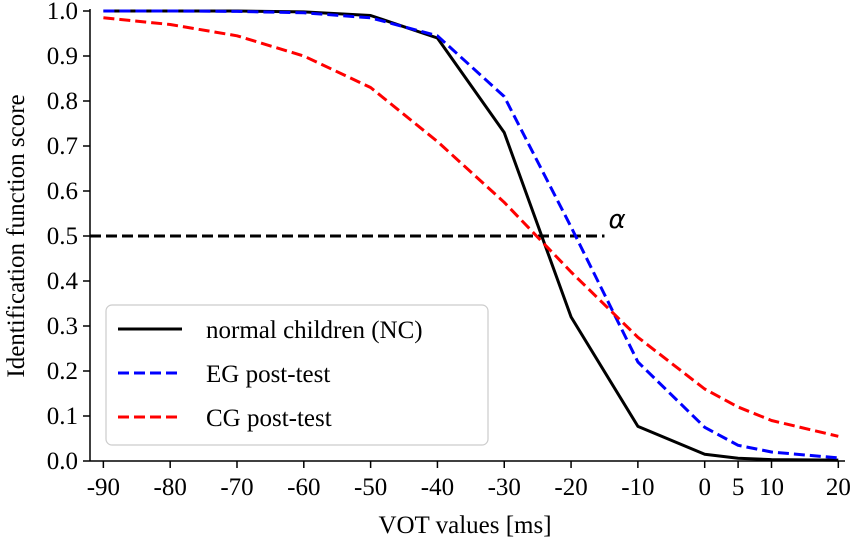  I want to click on x-tick-label: -20, so click(570, 487).